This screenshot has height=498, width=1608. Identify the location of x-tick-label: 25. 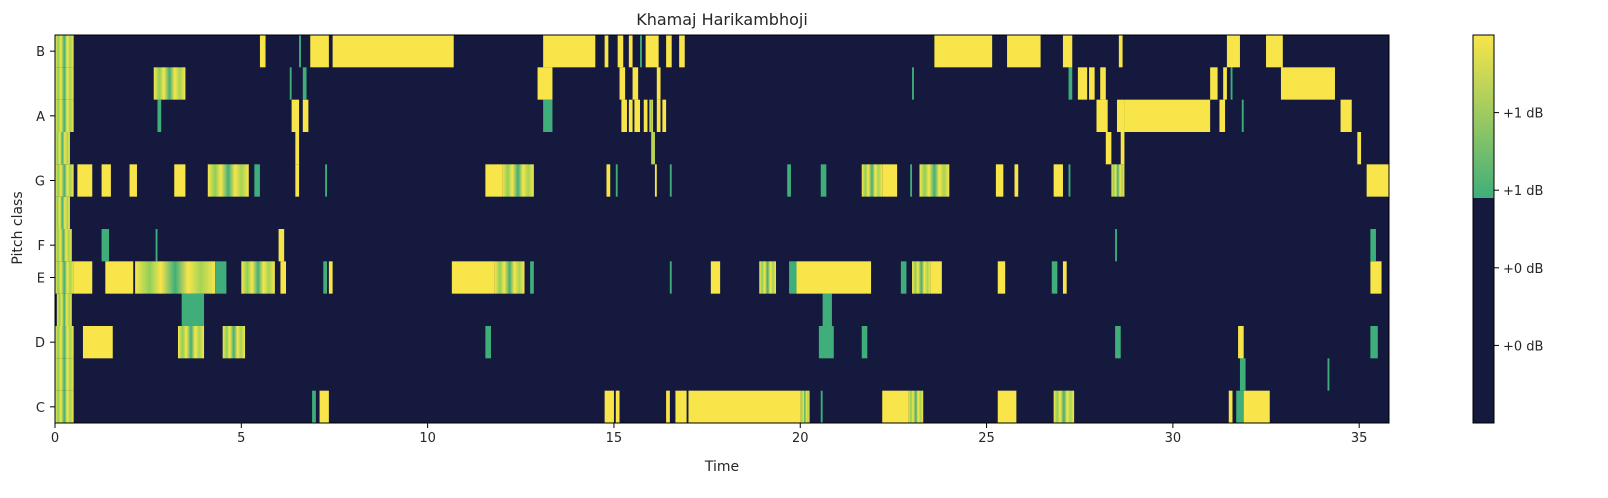
(986, 438).